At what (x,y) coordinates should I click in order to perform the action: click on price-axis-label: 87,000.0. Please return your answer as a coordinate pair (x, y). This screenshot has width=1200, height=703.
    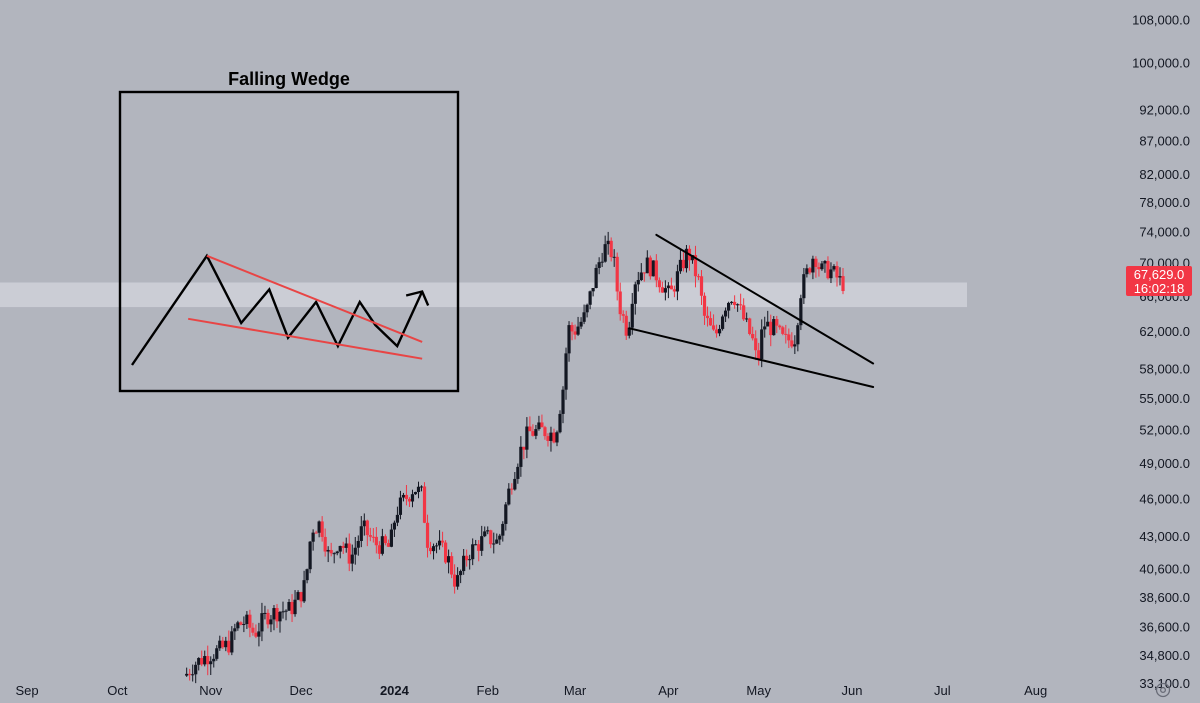
    Looking at the image, I should click on (1164, 141).